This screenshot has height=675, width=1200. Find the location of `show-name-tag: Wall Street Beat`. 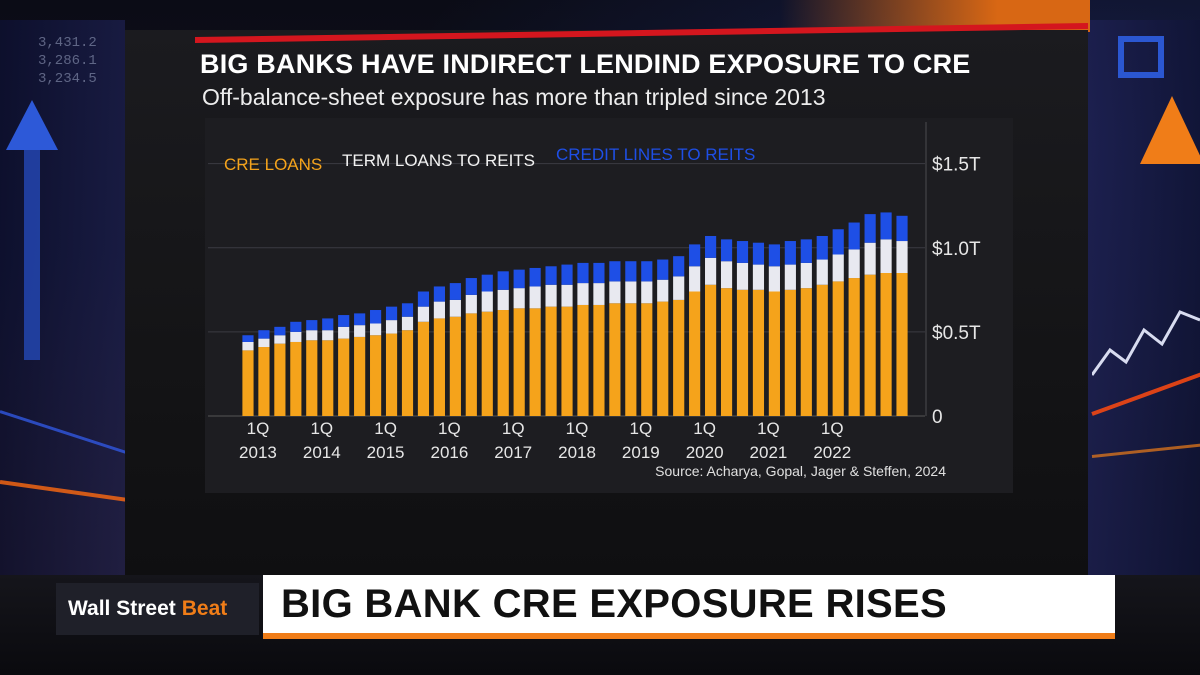

show-name-tag: Wall Street Beat is located at coordinates (157, 609).